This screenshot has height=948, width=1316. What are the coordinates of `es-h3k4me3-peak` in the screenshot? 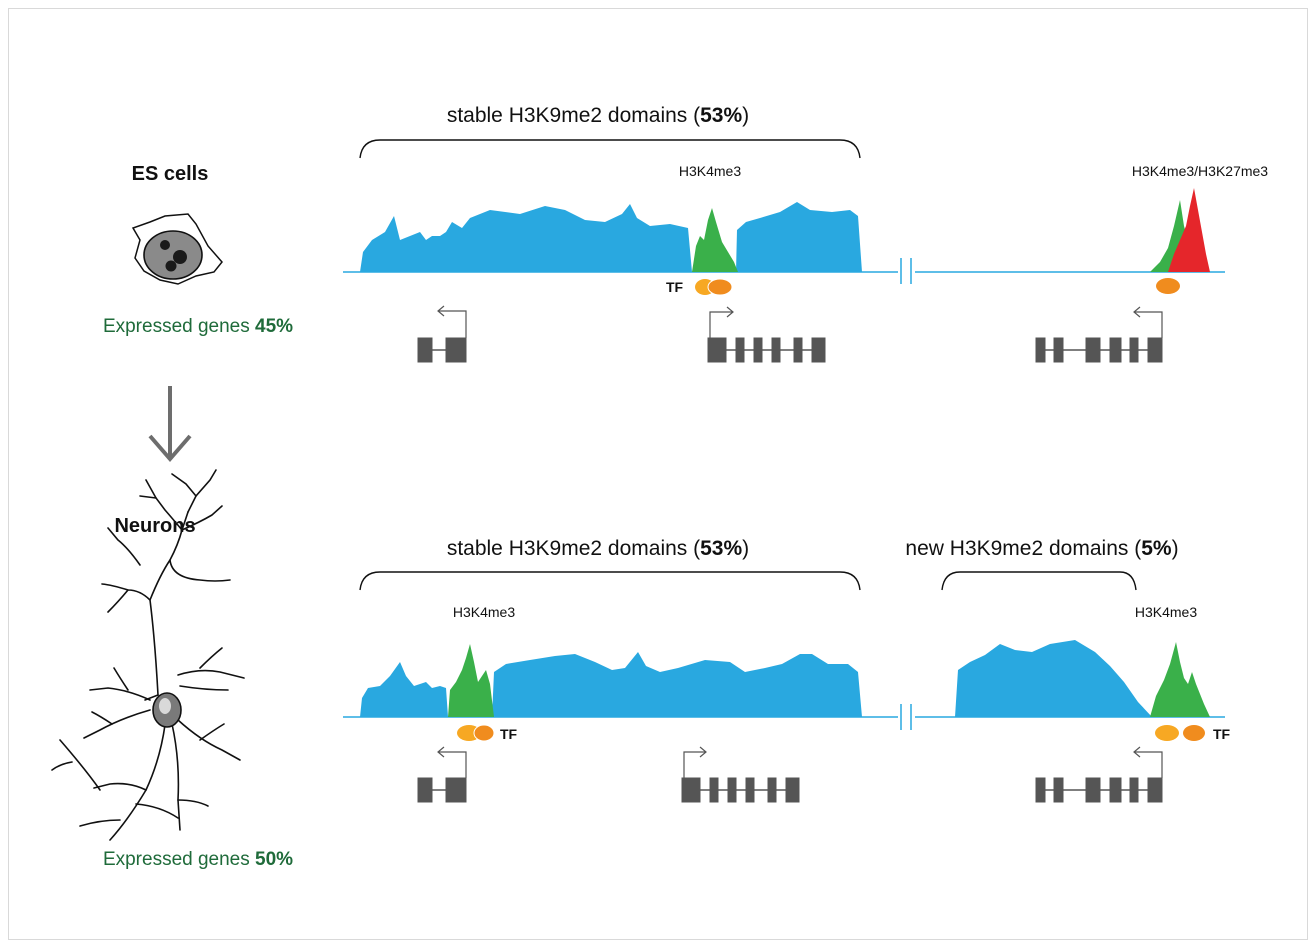 It's located at (715, 240).